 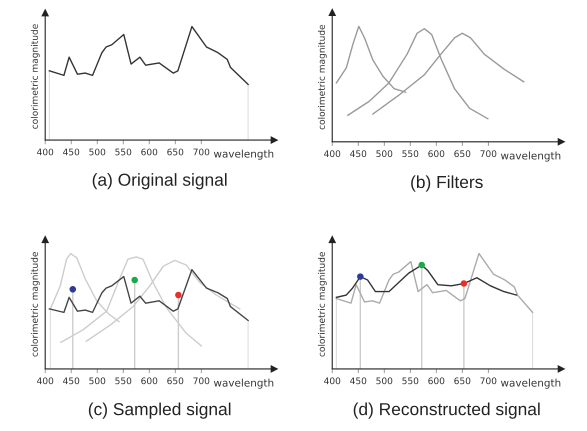 I want to click on text: (a) Original signal, so click(x=159, y=181).